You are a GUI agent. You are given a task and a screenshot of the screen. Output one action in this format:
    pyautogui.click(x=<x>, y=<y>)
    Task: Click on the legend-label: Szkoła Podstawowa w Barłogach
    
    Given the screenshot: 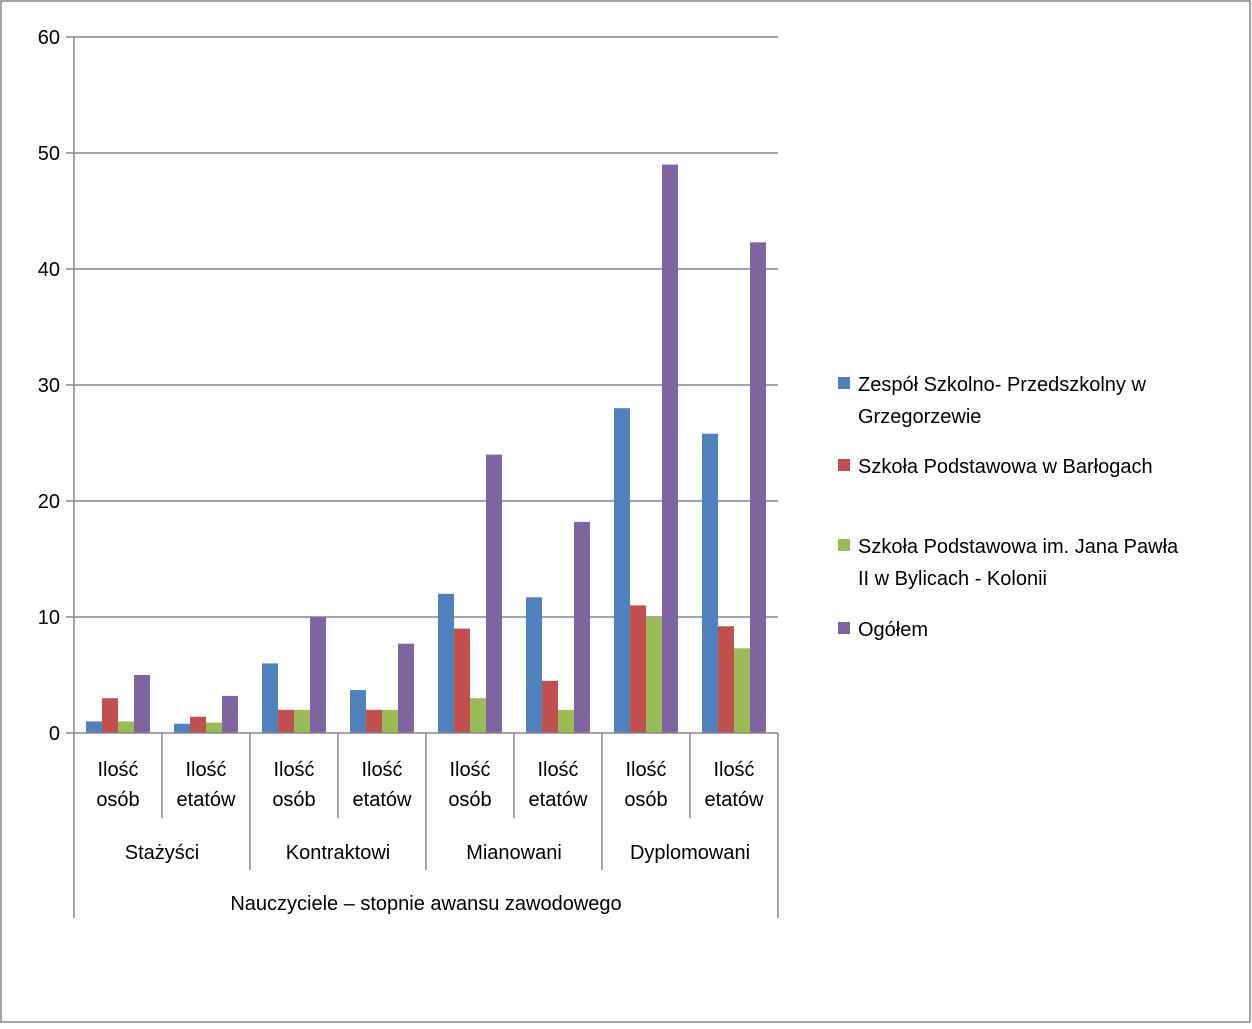 What is the action you would take?
    pyautogui.click(x=1005, y=467)
    